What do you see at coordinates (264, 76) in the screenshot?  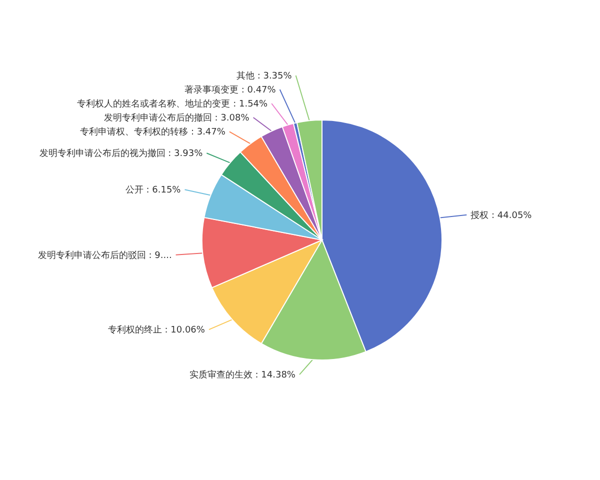 I see `slice-label: 其他 : 3.35%` at bounding box center [264, 76].